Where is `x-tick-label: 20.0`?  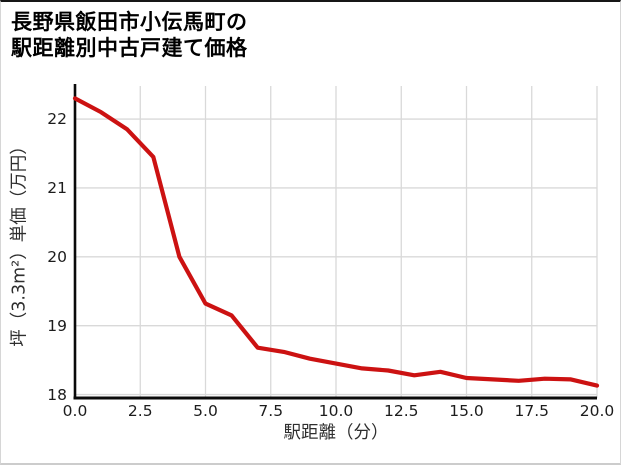
x-tick-label: 20.0 is located at coordinates (597, 411).